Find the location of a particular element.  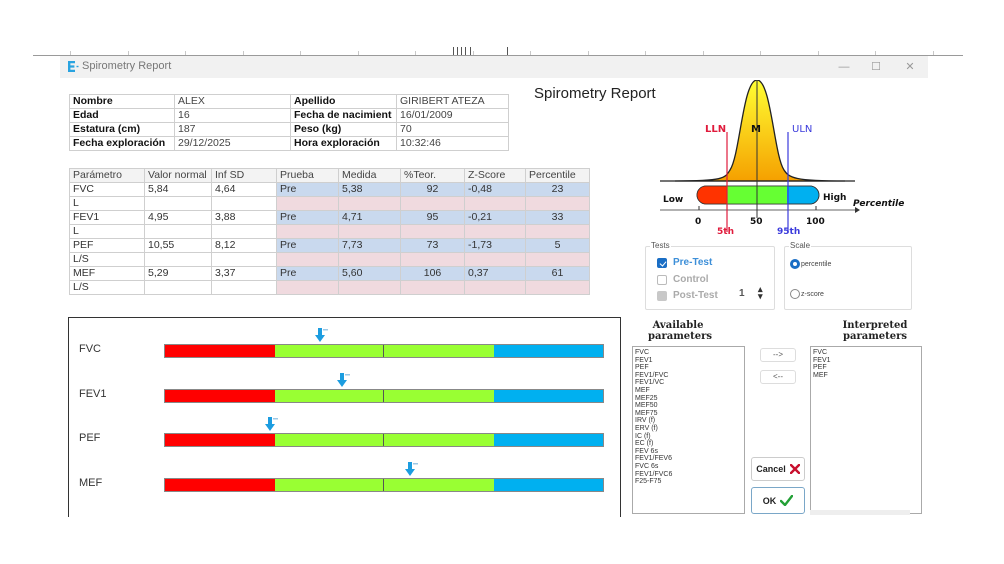

list-item: EC (f) is located at coordinates (644, 444).